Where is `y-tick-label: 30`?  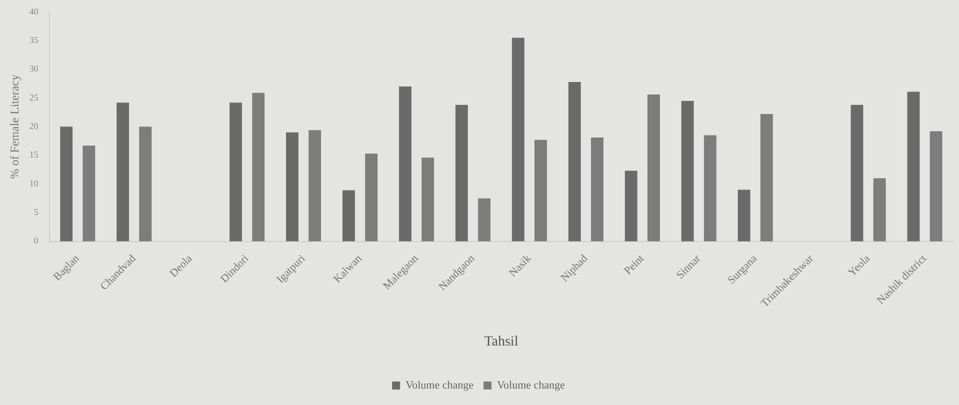
y-tick-label: 30 is located at coordinates (34, 69).